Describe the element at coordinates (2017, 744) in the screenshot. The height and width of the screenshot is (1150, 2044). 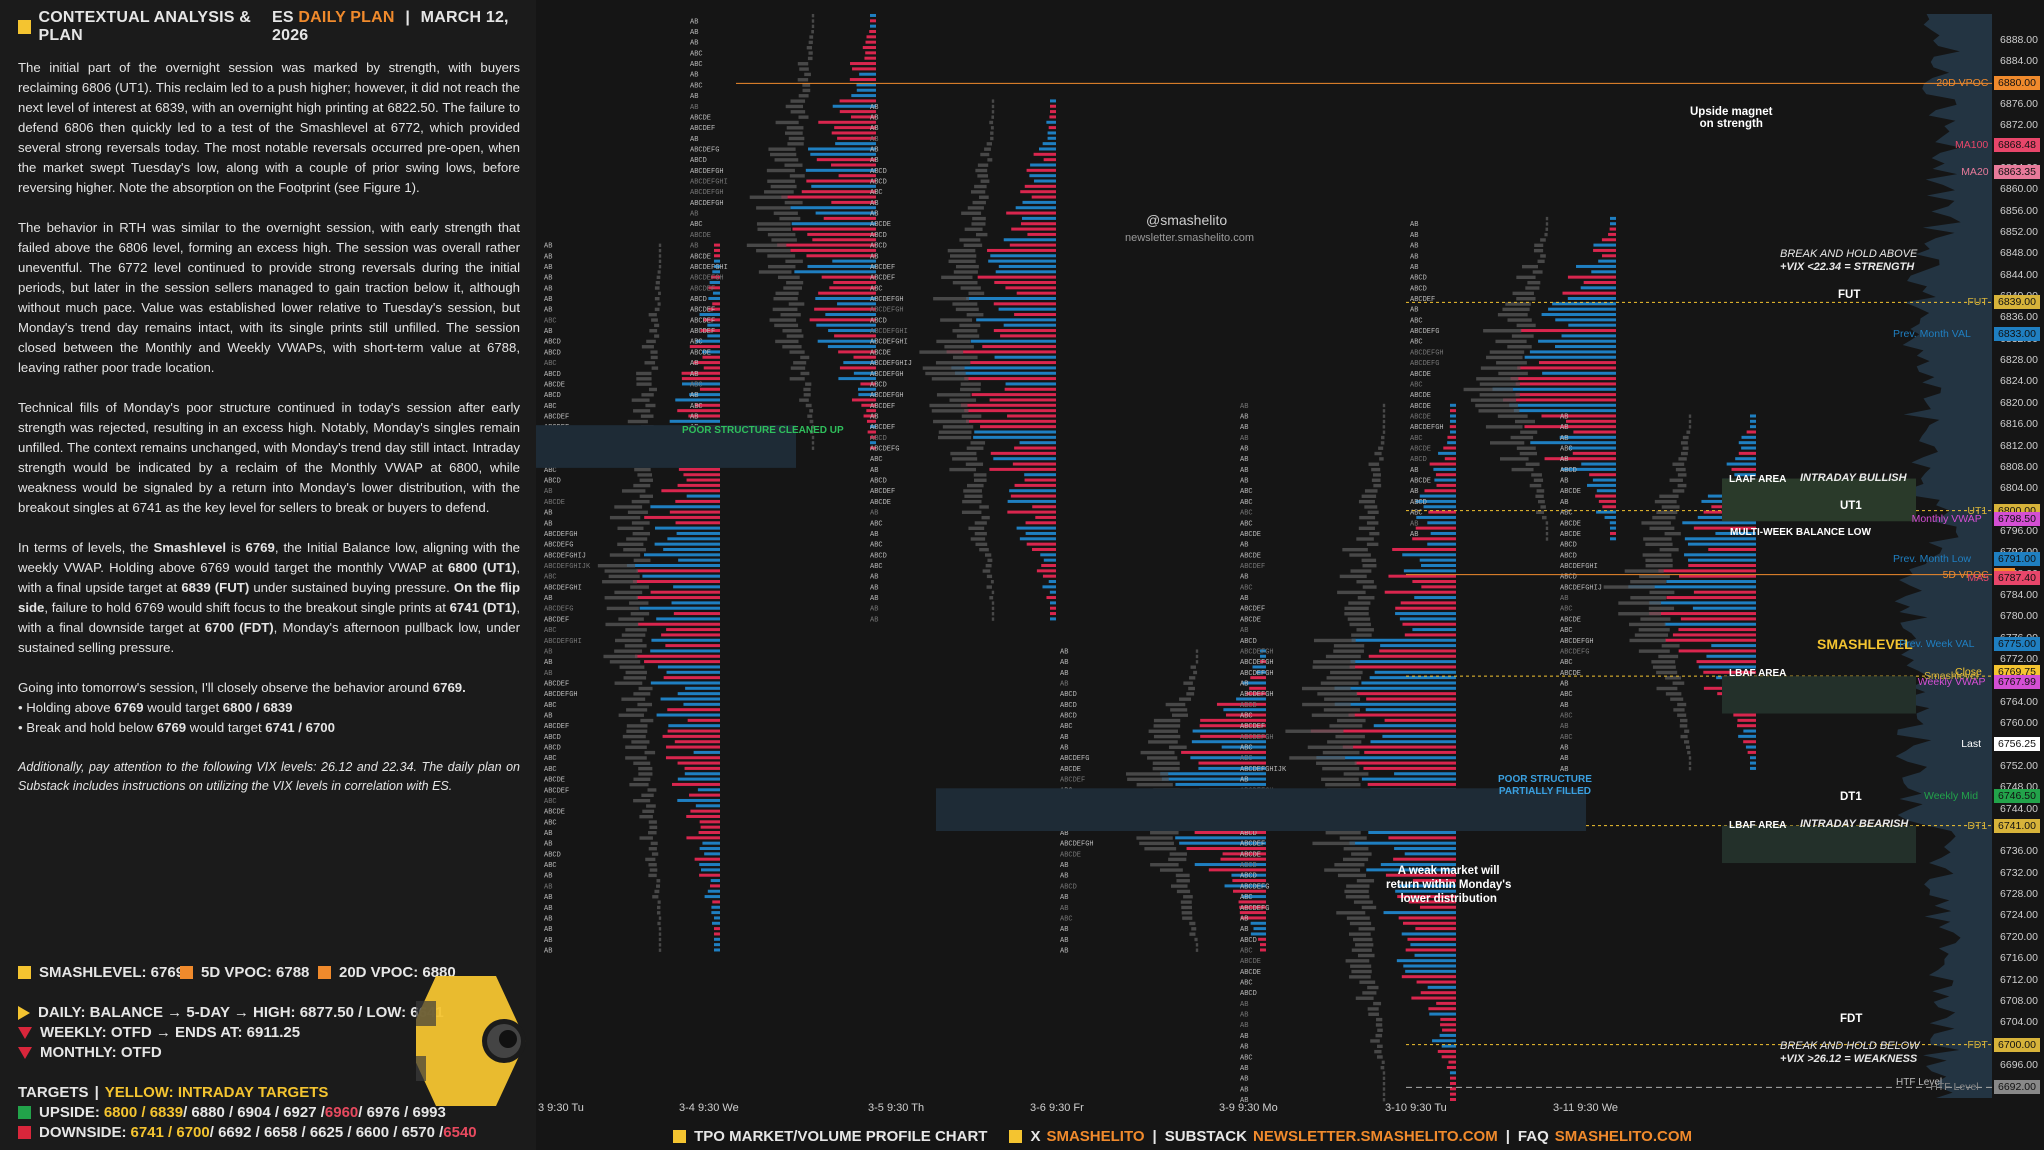
I see `level-tag: 6756.25` at that location.